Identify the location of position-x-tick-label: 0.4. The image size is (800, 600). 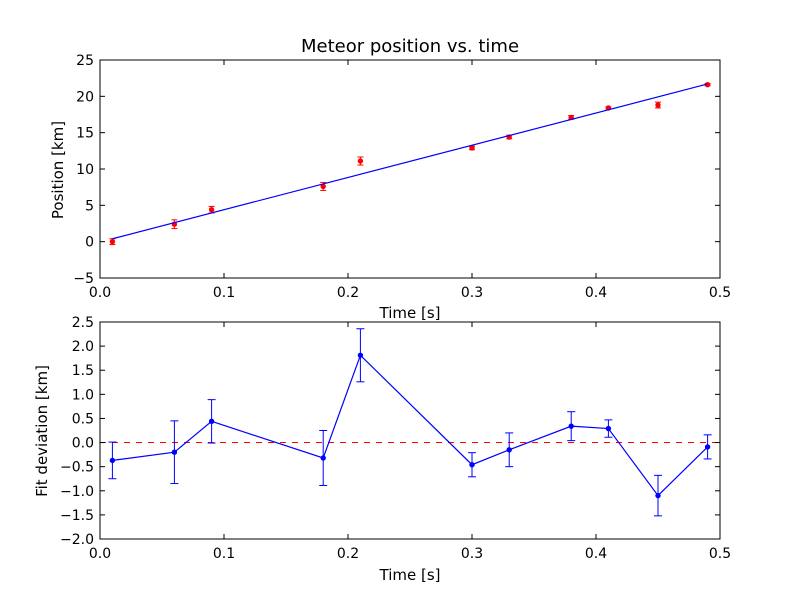
(596, 293).